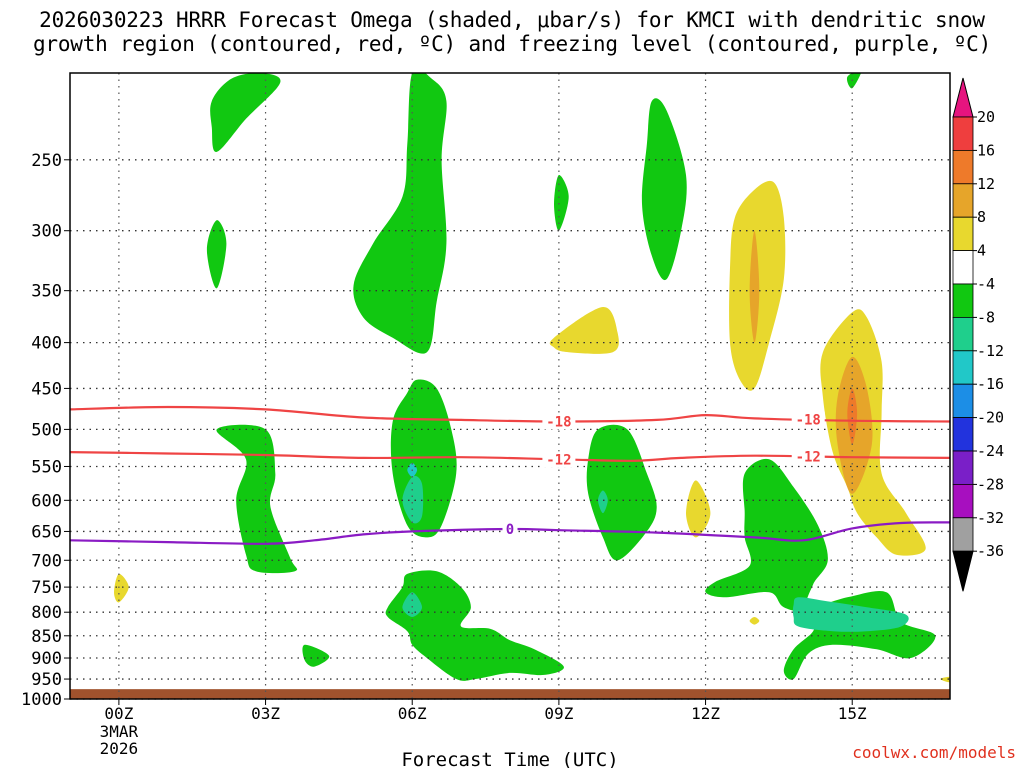 The height and width of the screenshot is (768, 1024). Describe the element at coordinates (705, 713) in the screenshot. I see `x-tick-label-12Z: 12Z` at that location.